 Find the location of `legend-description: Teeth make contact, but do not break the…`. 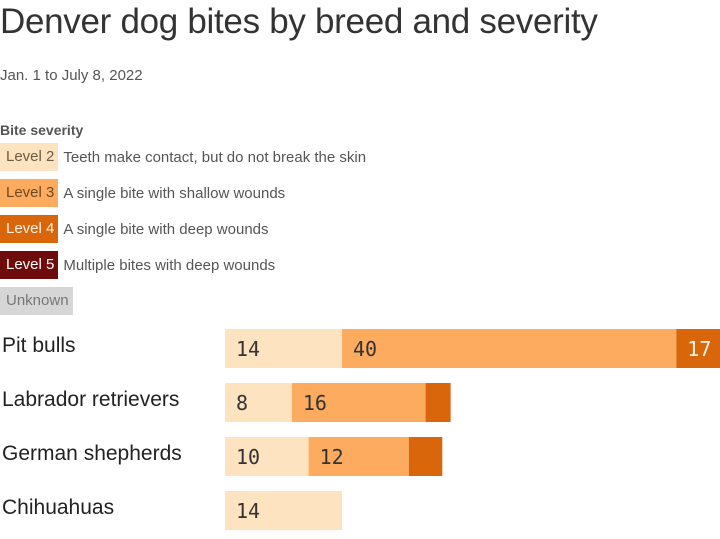

legend-description: Teeth make contact, but do not break the… is located at coordinates (215, 157).